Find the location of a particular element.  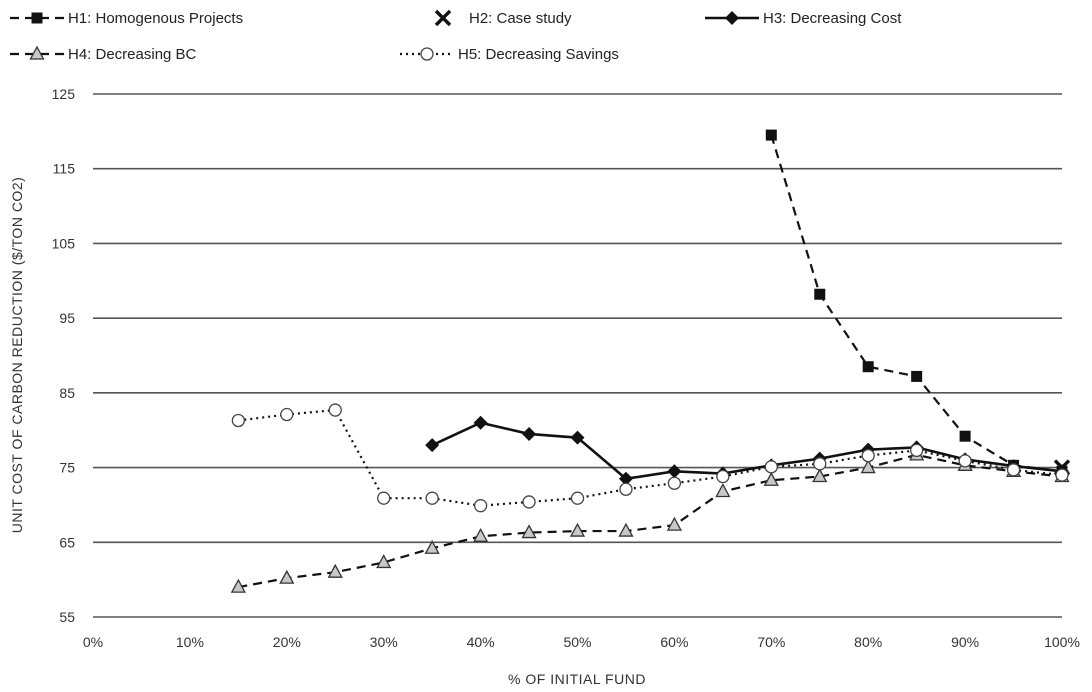

legend-label: H1: Homogenous Projects is located at coordinates (155, 18).